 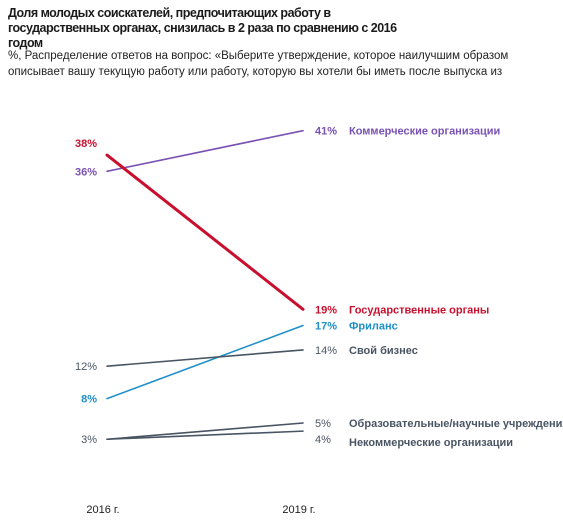 What do you see at coordinates (205, 435) in the screenshot?
I see `series-6-line` at bounding box center [205, 435].